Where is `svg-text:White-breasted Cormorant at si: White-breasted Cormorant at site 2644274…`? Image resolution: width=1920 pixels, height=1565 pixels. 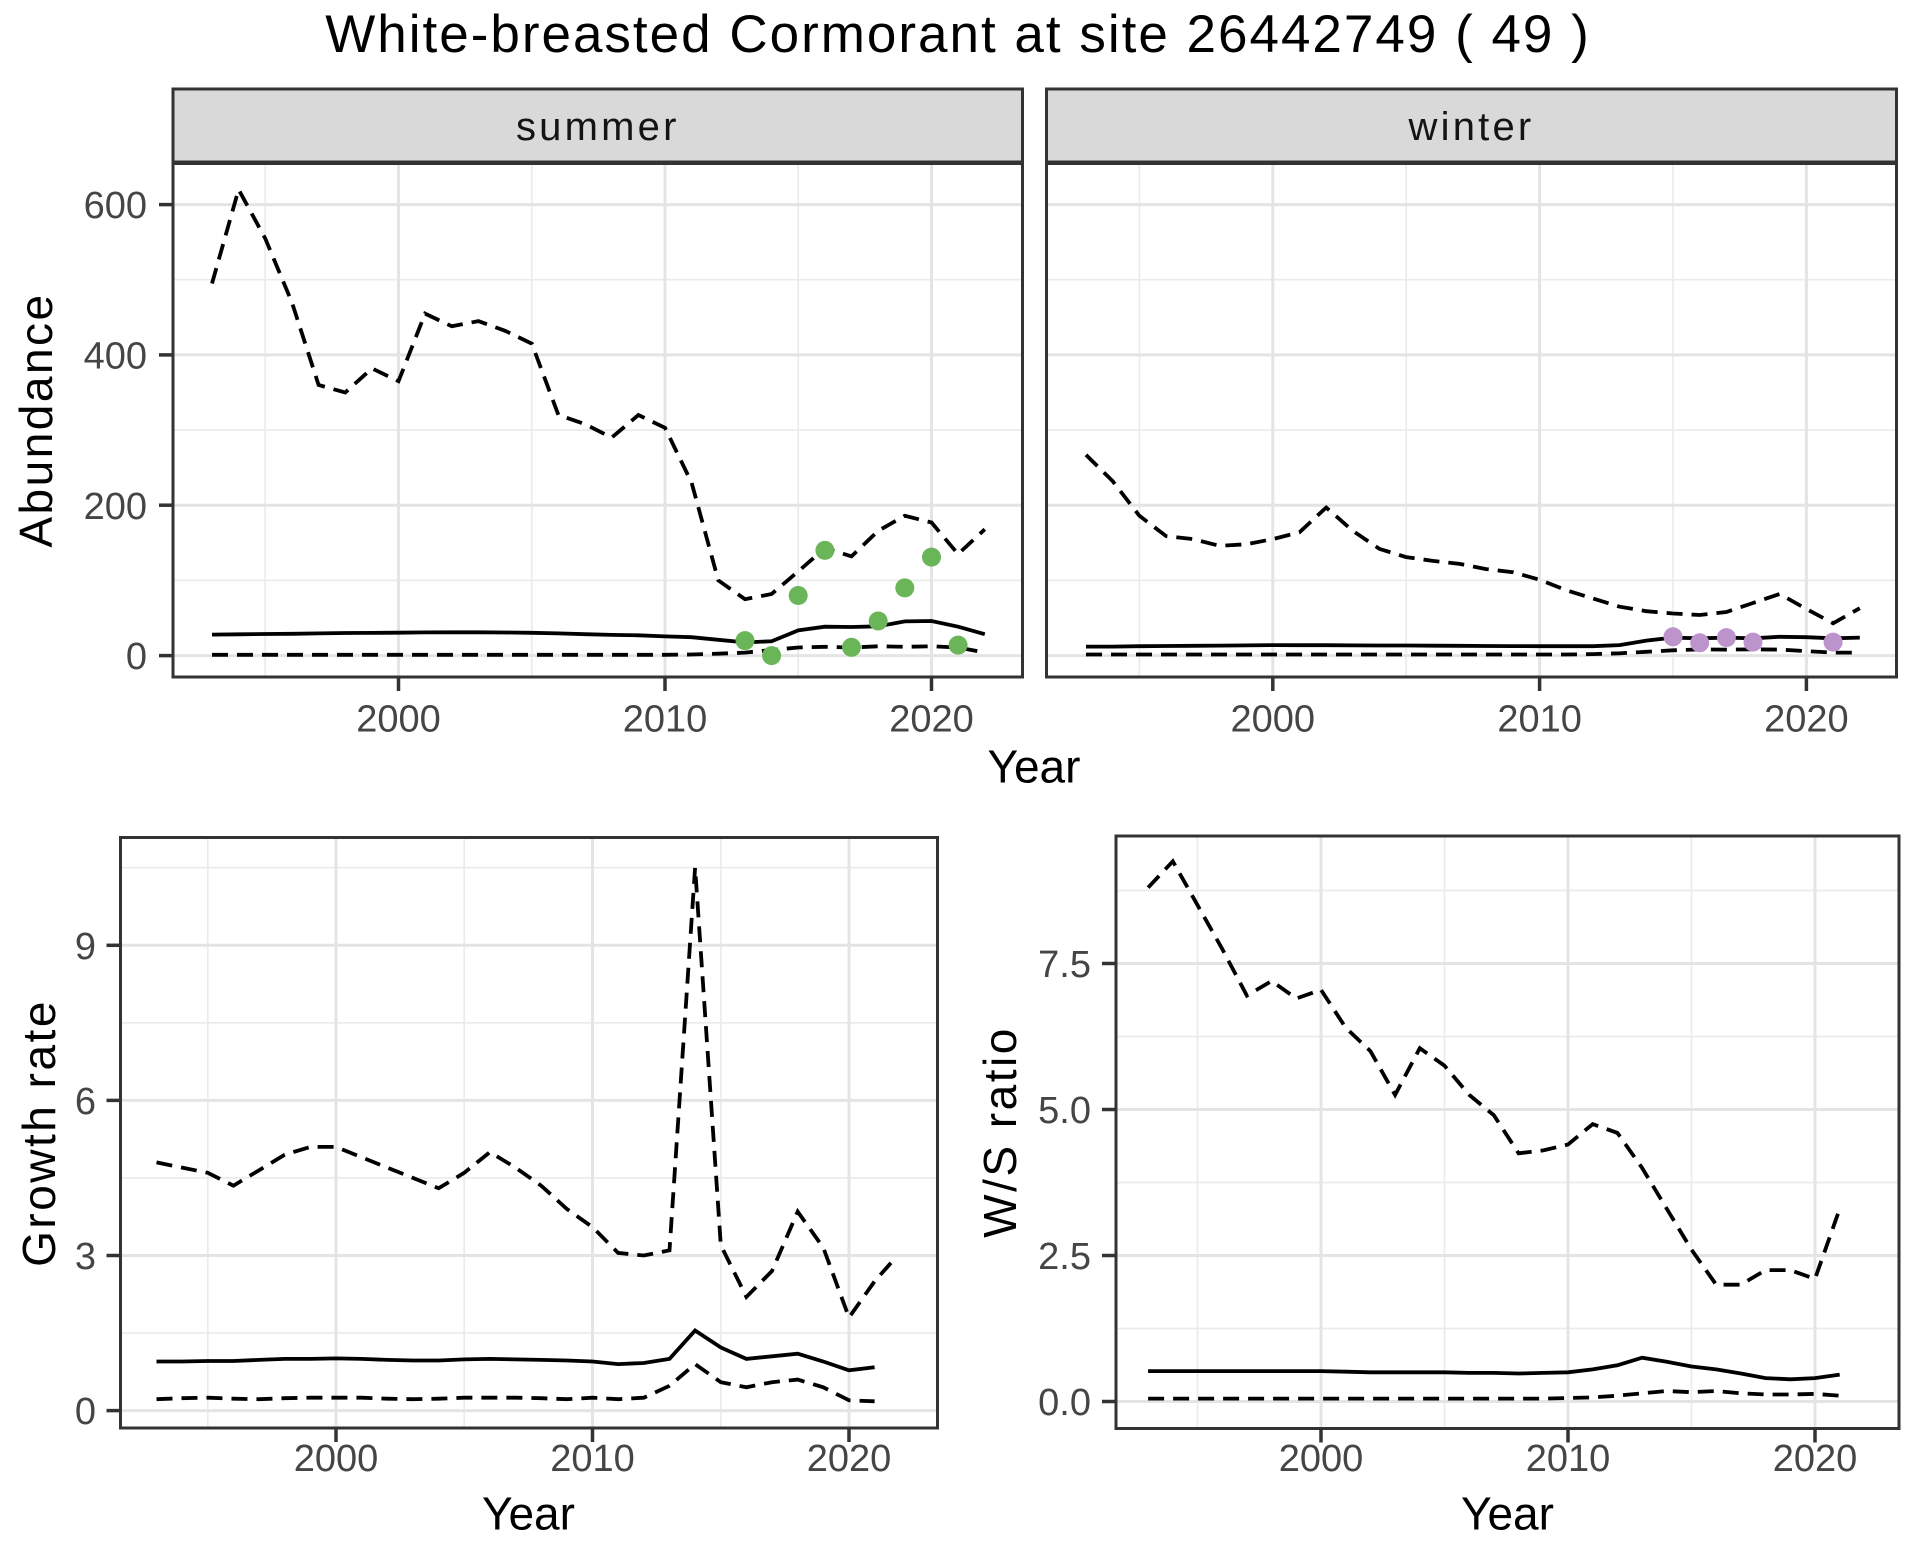
svg-text:White-breasted Cormorant at si: White-breasted Cormorant at site 2644274… is located at coordinates (958, 34).